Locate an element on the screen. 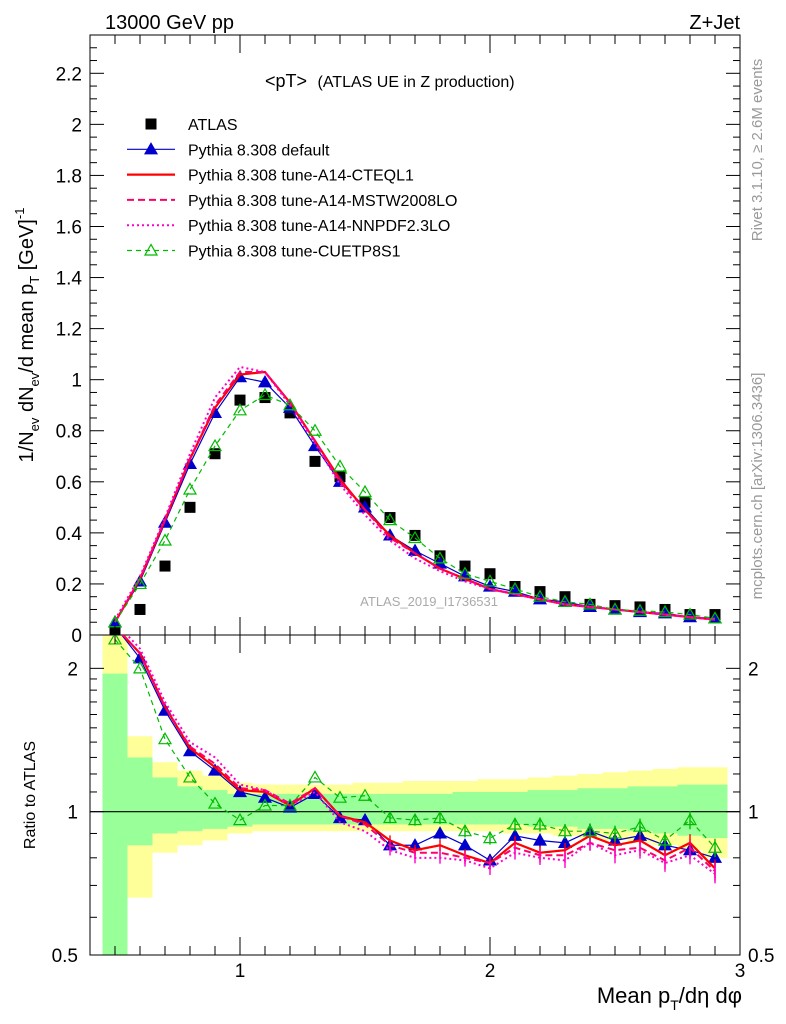  y-tick-label: 1 is located at coordinates (76, 381).